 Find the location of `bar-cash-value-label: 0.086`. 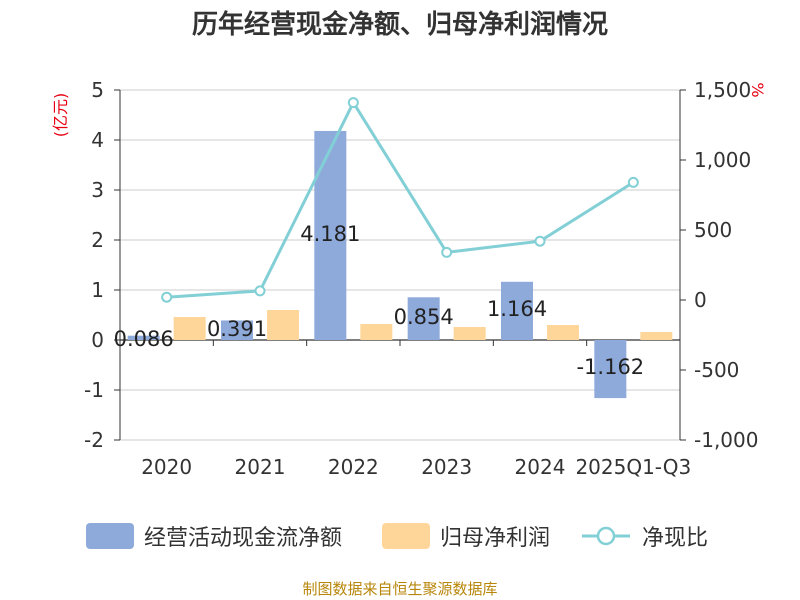

bar-cash-value-label: 0.086 is located at coordinates (144, 339).